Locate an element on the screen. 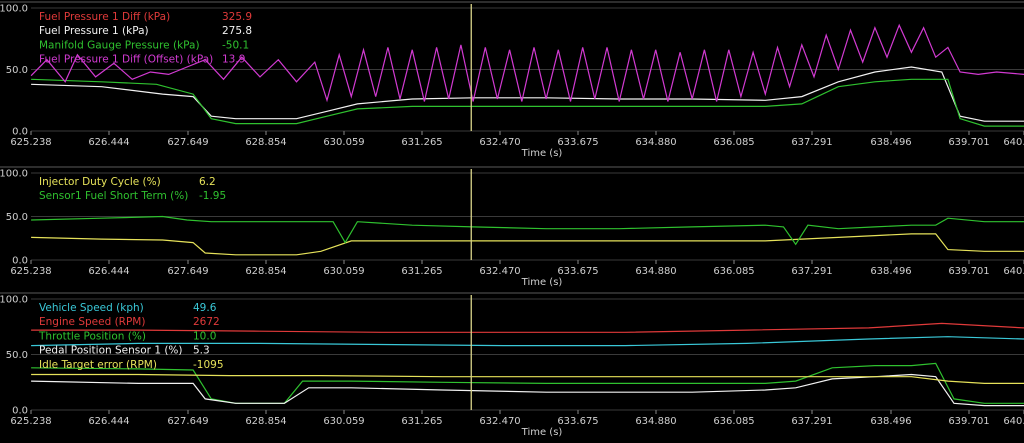  legend-series-value: 10.0 is located at coordinates (204, 336).